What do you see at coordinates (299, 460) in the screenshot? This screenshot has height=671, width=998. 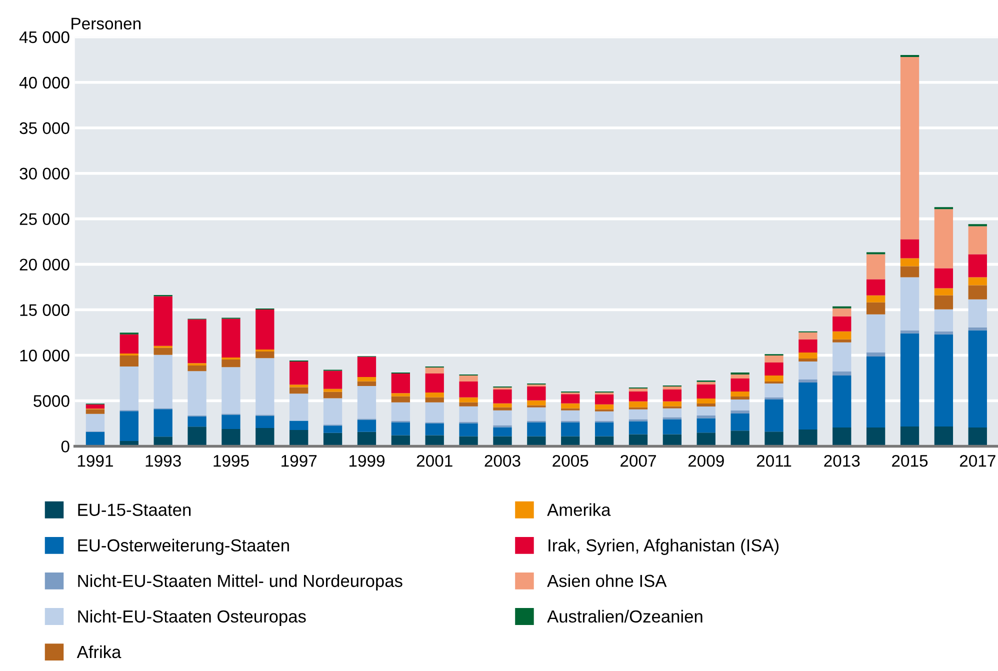 I see `x-tick-label: 1997` at bounding box center [299, 460].